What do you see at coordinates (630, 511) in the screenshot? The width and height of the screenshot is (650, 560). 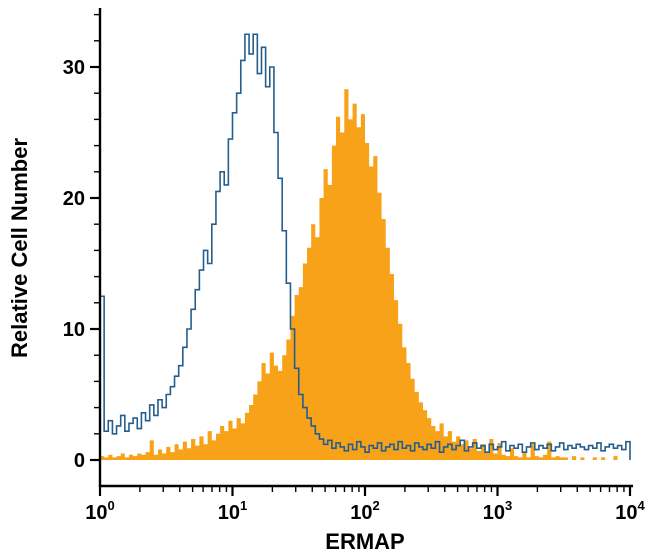 I see `x-tick-label: 10⁴` at bounding box center [630, 511].